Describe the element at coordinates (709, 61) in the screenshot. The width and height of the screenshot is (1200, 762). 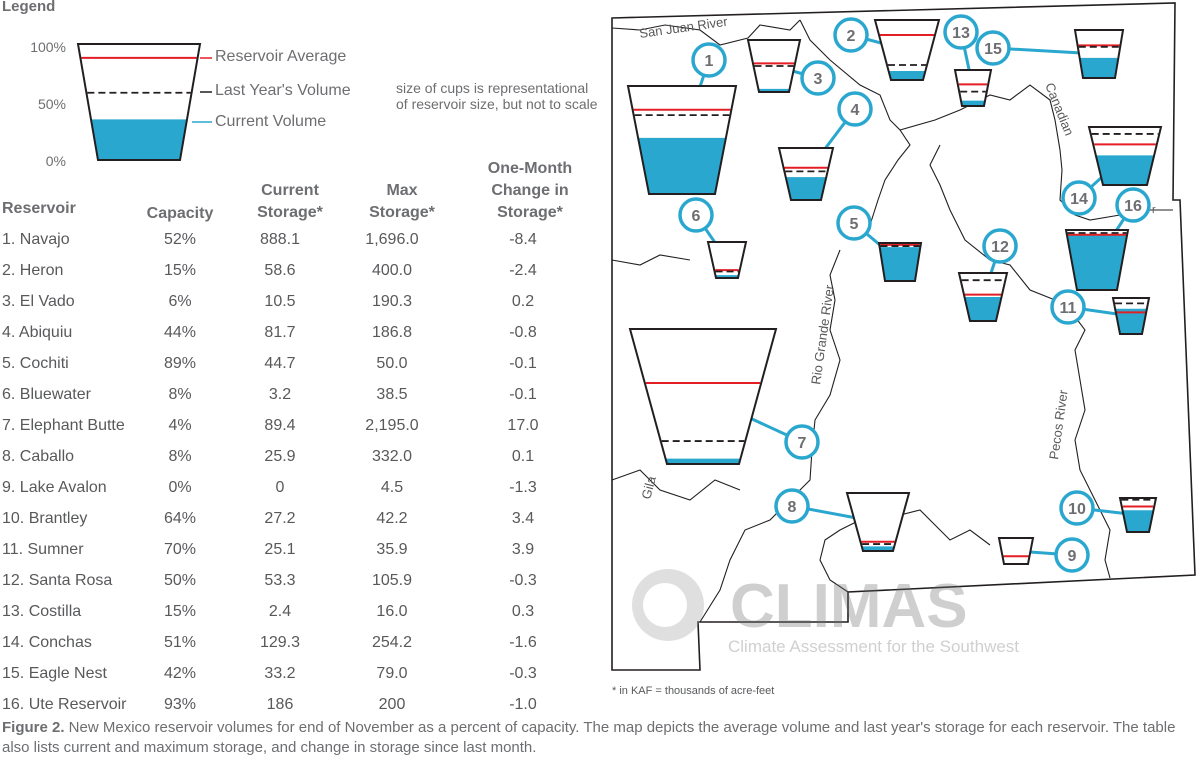
I see `reservoir-marker-number: 1` at that location.